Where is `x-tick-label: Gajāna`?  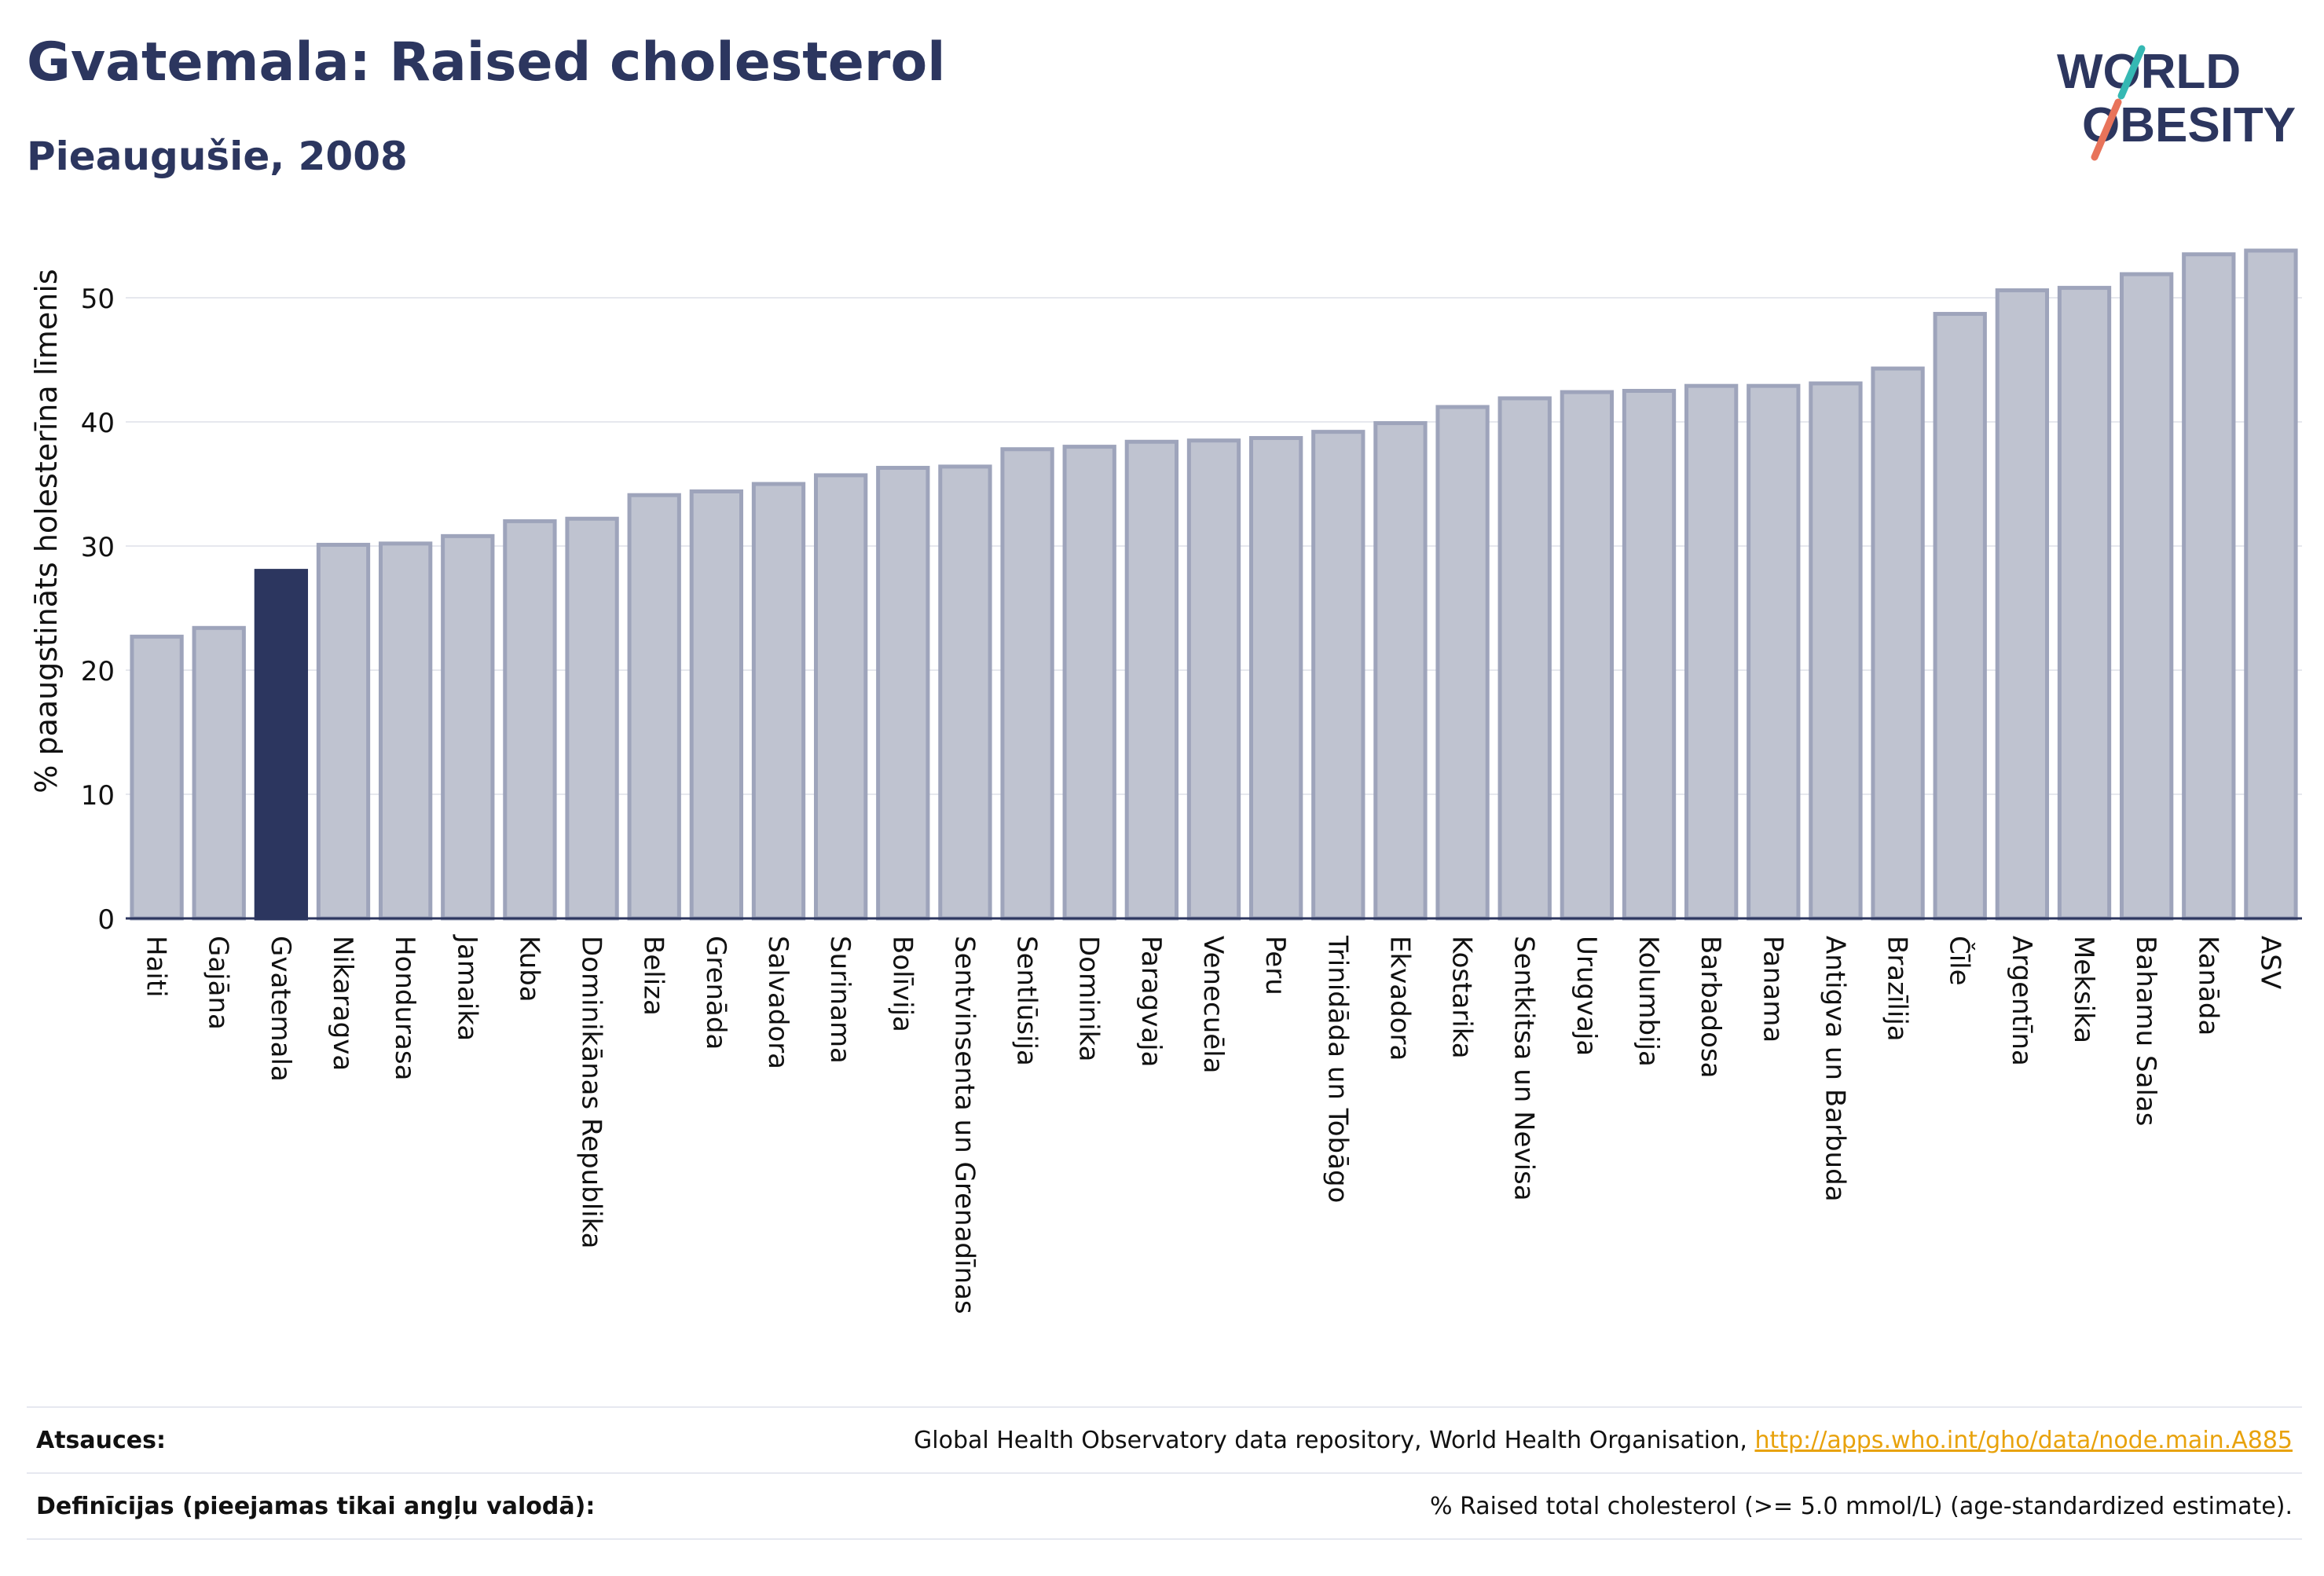 x-tick-label: Gajāna is located at coordinates (218, 983).